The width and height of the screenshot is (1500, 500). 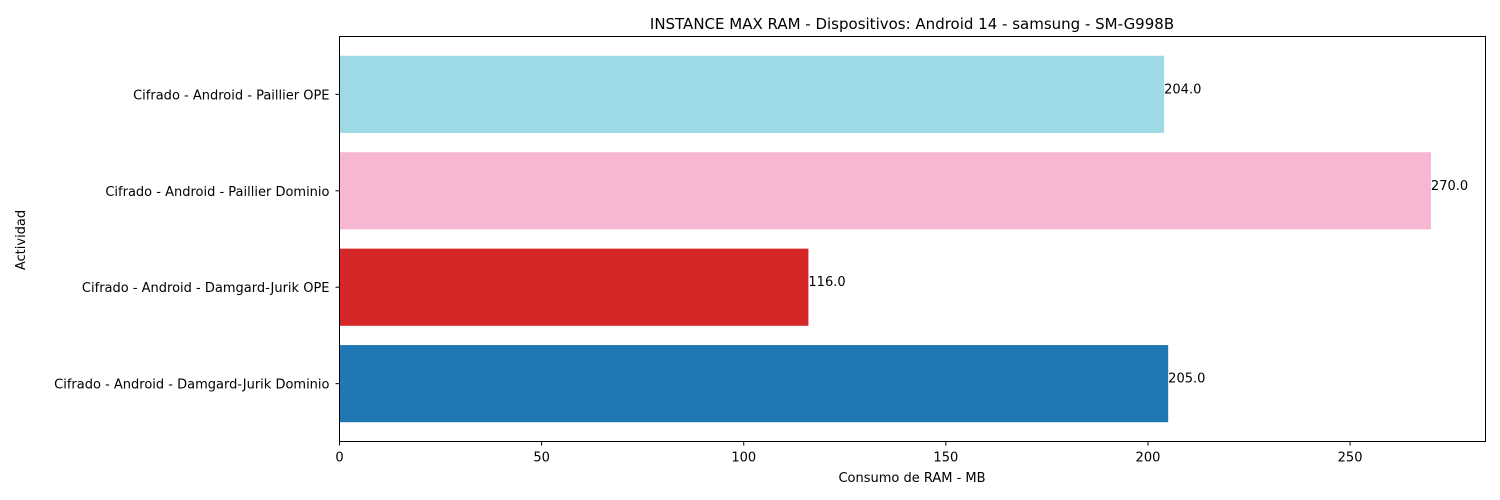 What do you see at coordinates (1148, 458) in the screenshot?
I see `x-tick-label: 200` at bounding box center [1148, 458].